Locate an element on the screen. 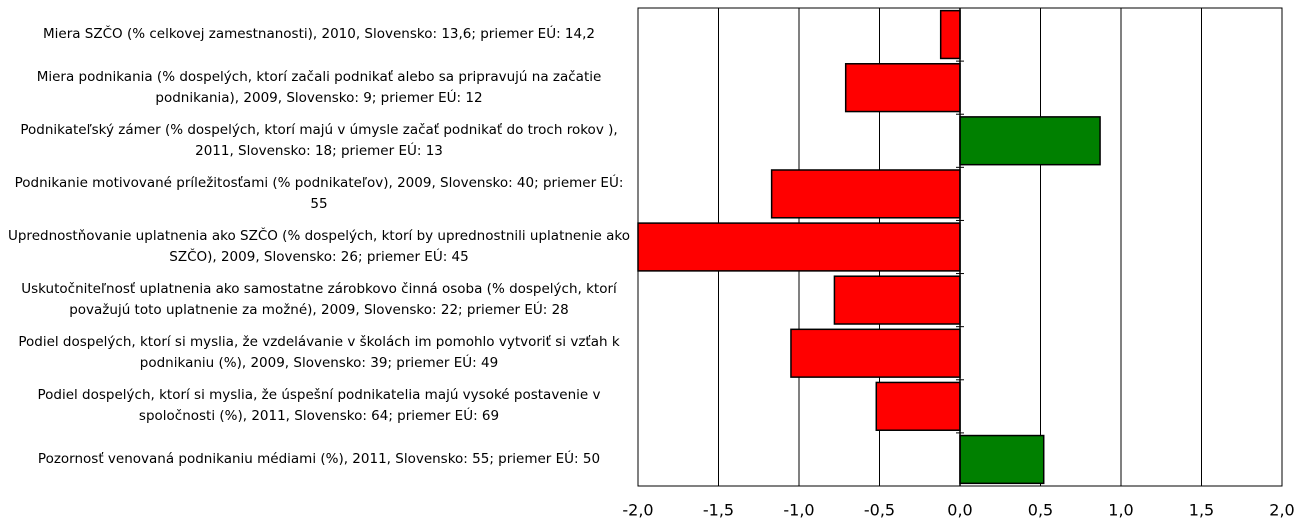 The width and height of the screenshot is (1309, 522). x-tick-label: -2,0 is located at coordinates (637, 510).